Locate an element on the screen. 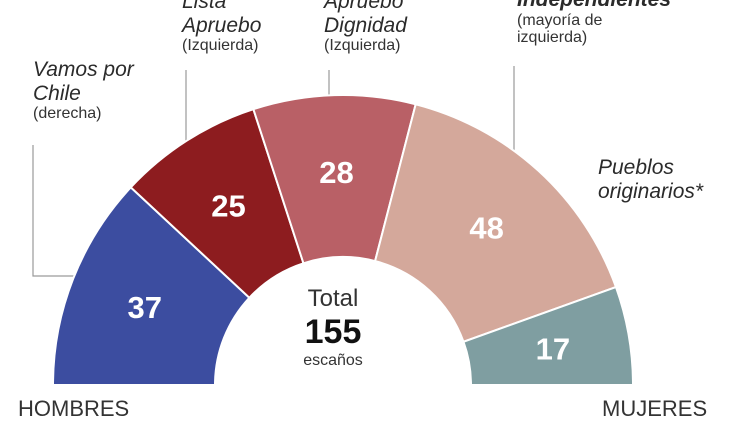 This screenshot has width=747, height=427. leader-line is located at coordinates (57, 211).